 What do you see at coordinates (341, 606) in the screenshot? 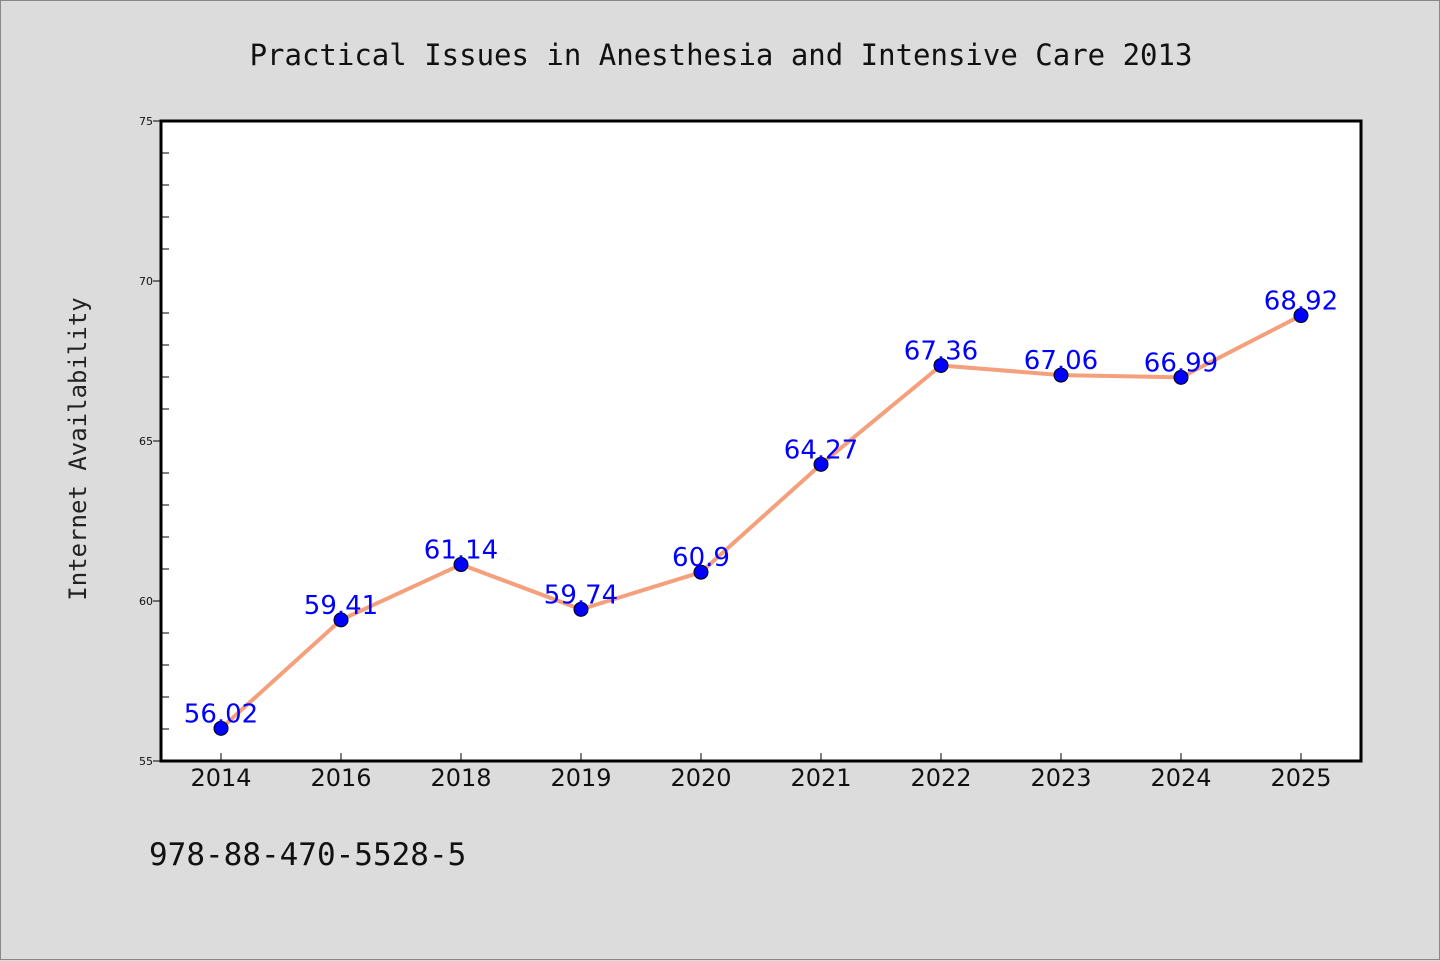
I see `data-label: 59.41` at bounding box center [341, 606].